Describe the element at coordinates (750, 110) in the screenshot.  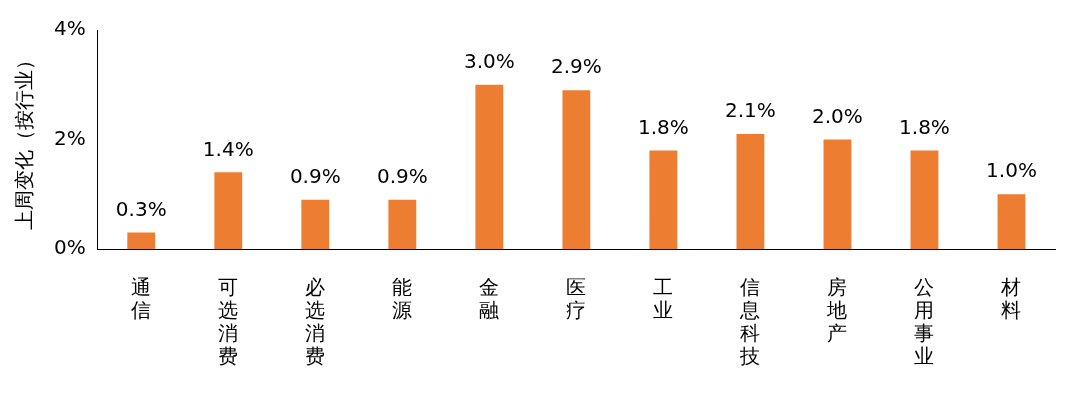
I see `data-label: 2.1%` at that location.